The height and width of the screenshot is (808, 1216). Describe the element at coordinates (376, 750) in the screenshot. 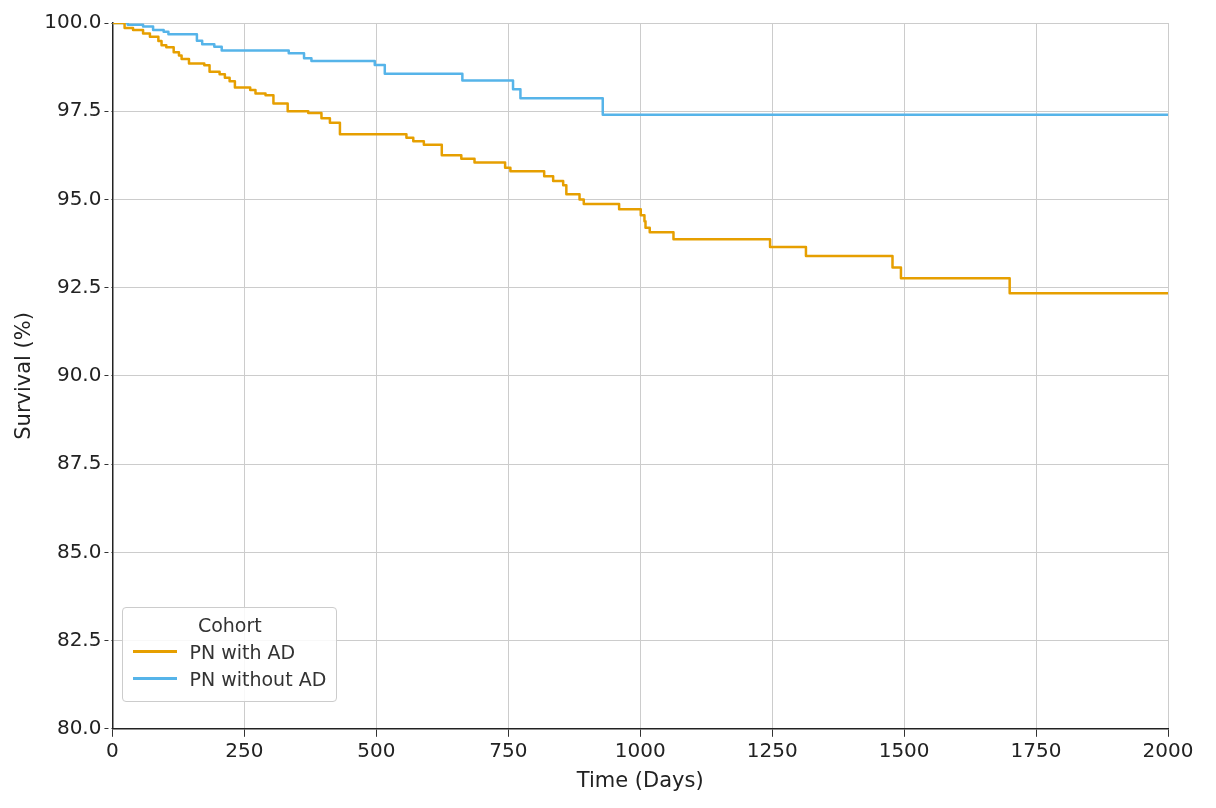

I see `x-tick-label: 500` at that location.